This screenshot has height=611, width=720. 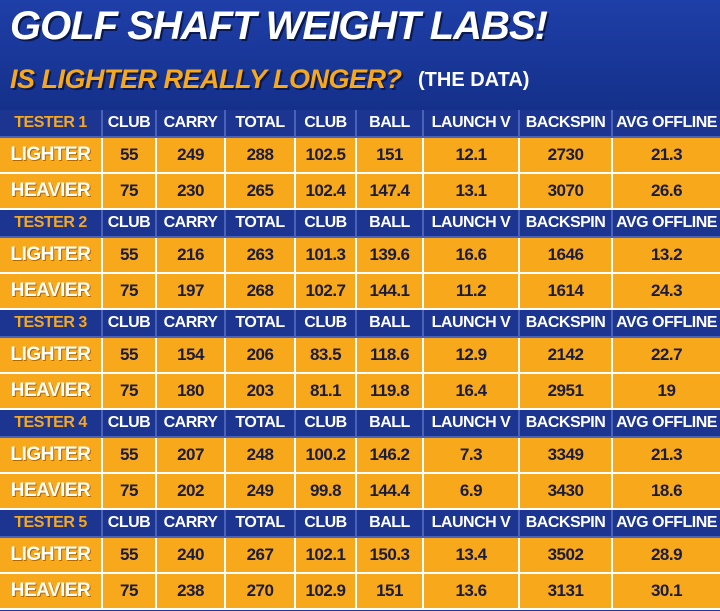 I want to click on tester-label: TESTER 4, so click(x=51, y=424).